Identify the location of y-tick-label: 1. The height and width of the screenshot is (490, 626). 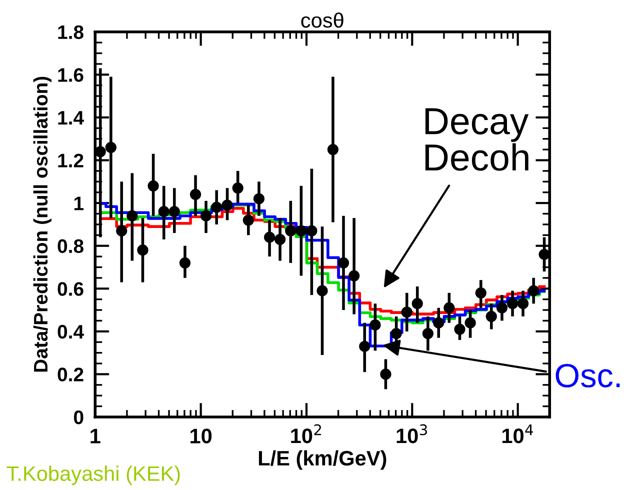
(79, 203).